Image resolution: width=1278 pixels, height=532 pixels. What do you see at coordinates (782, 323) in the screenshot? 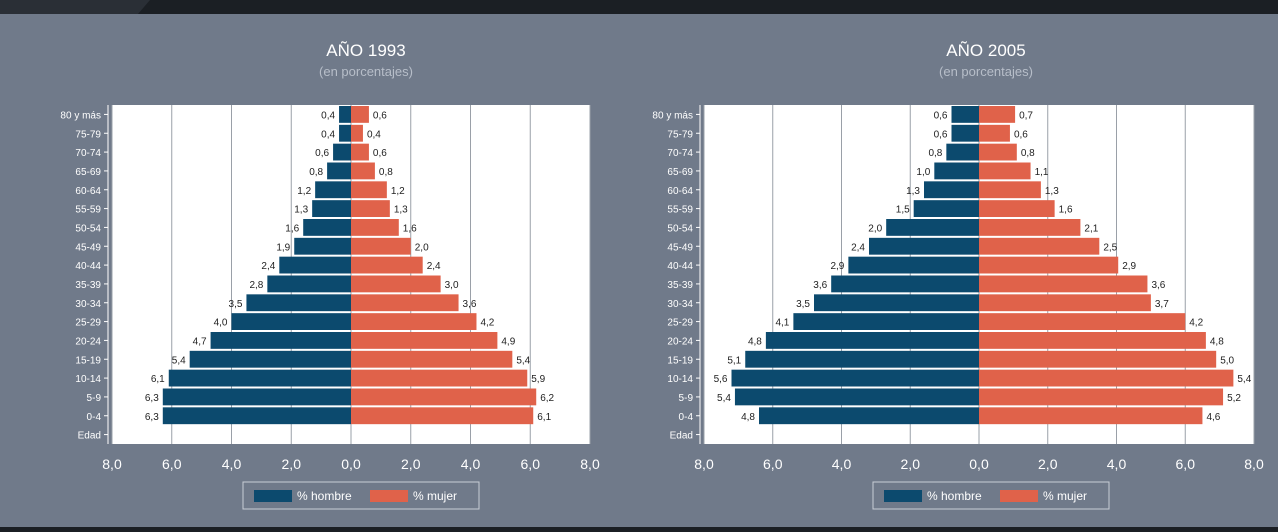
I see `male-value-label-2: 4,1` at bounding box center [782, 323].